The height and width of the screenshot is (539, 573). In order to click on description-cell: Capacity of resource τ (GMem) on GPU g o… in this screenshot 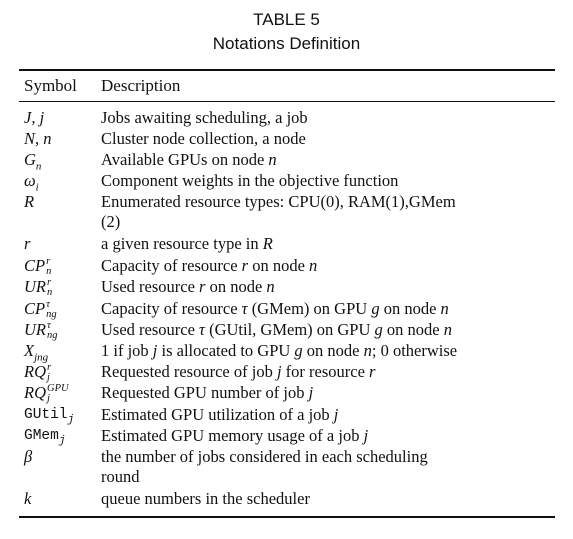, I will do `click(275, 308)`.